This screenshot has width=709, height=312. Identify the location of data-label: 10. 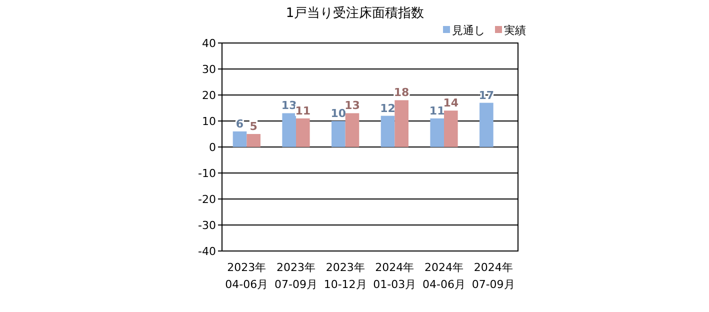
(338, 113).